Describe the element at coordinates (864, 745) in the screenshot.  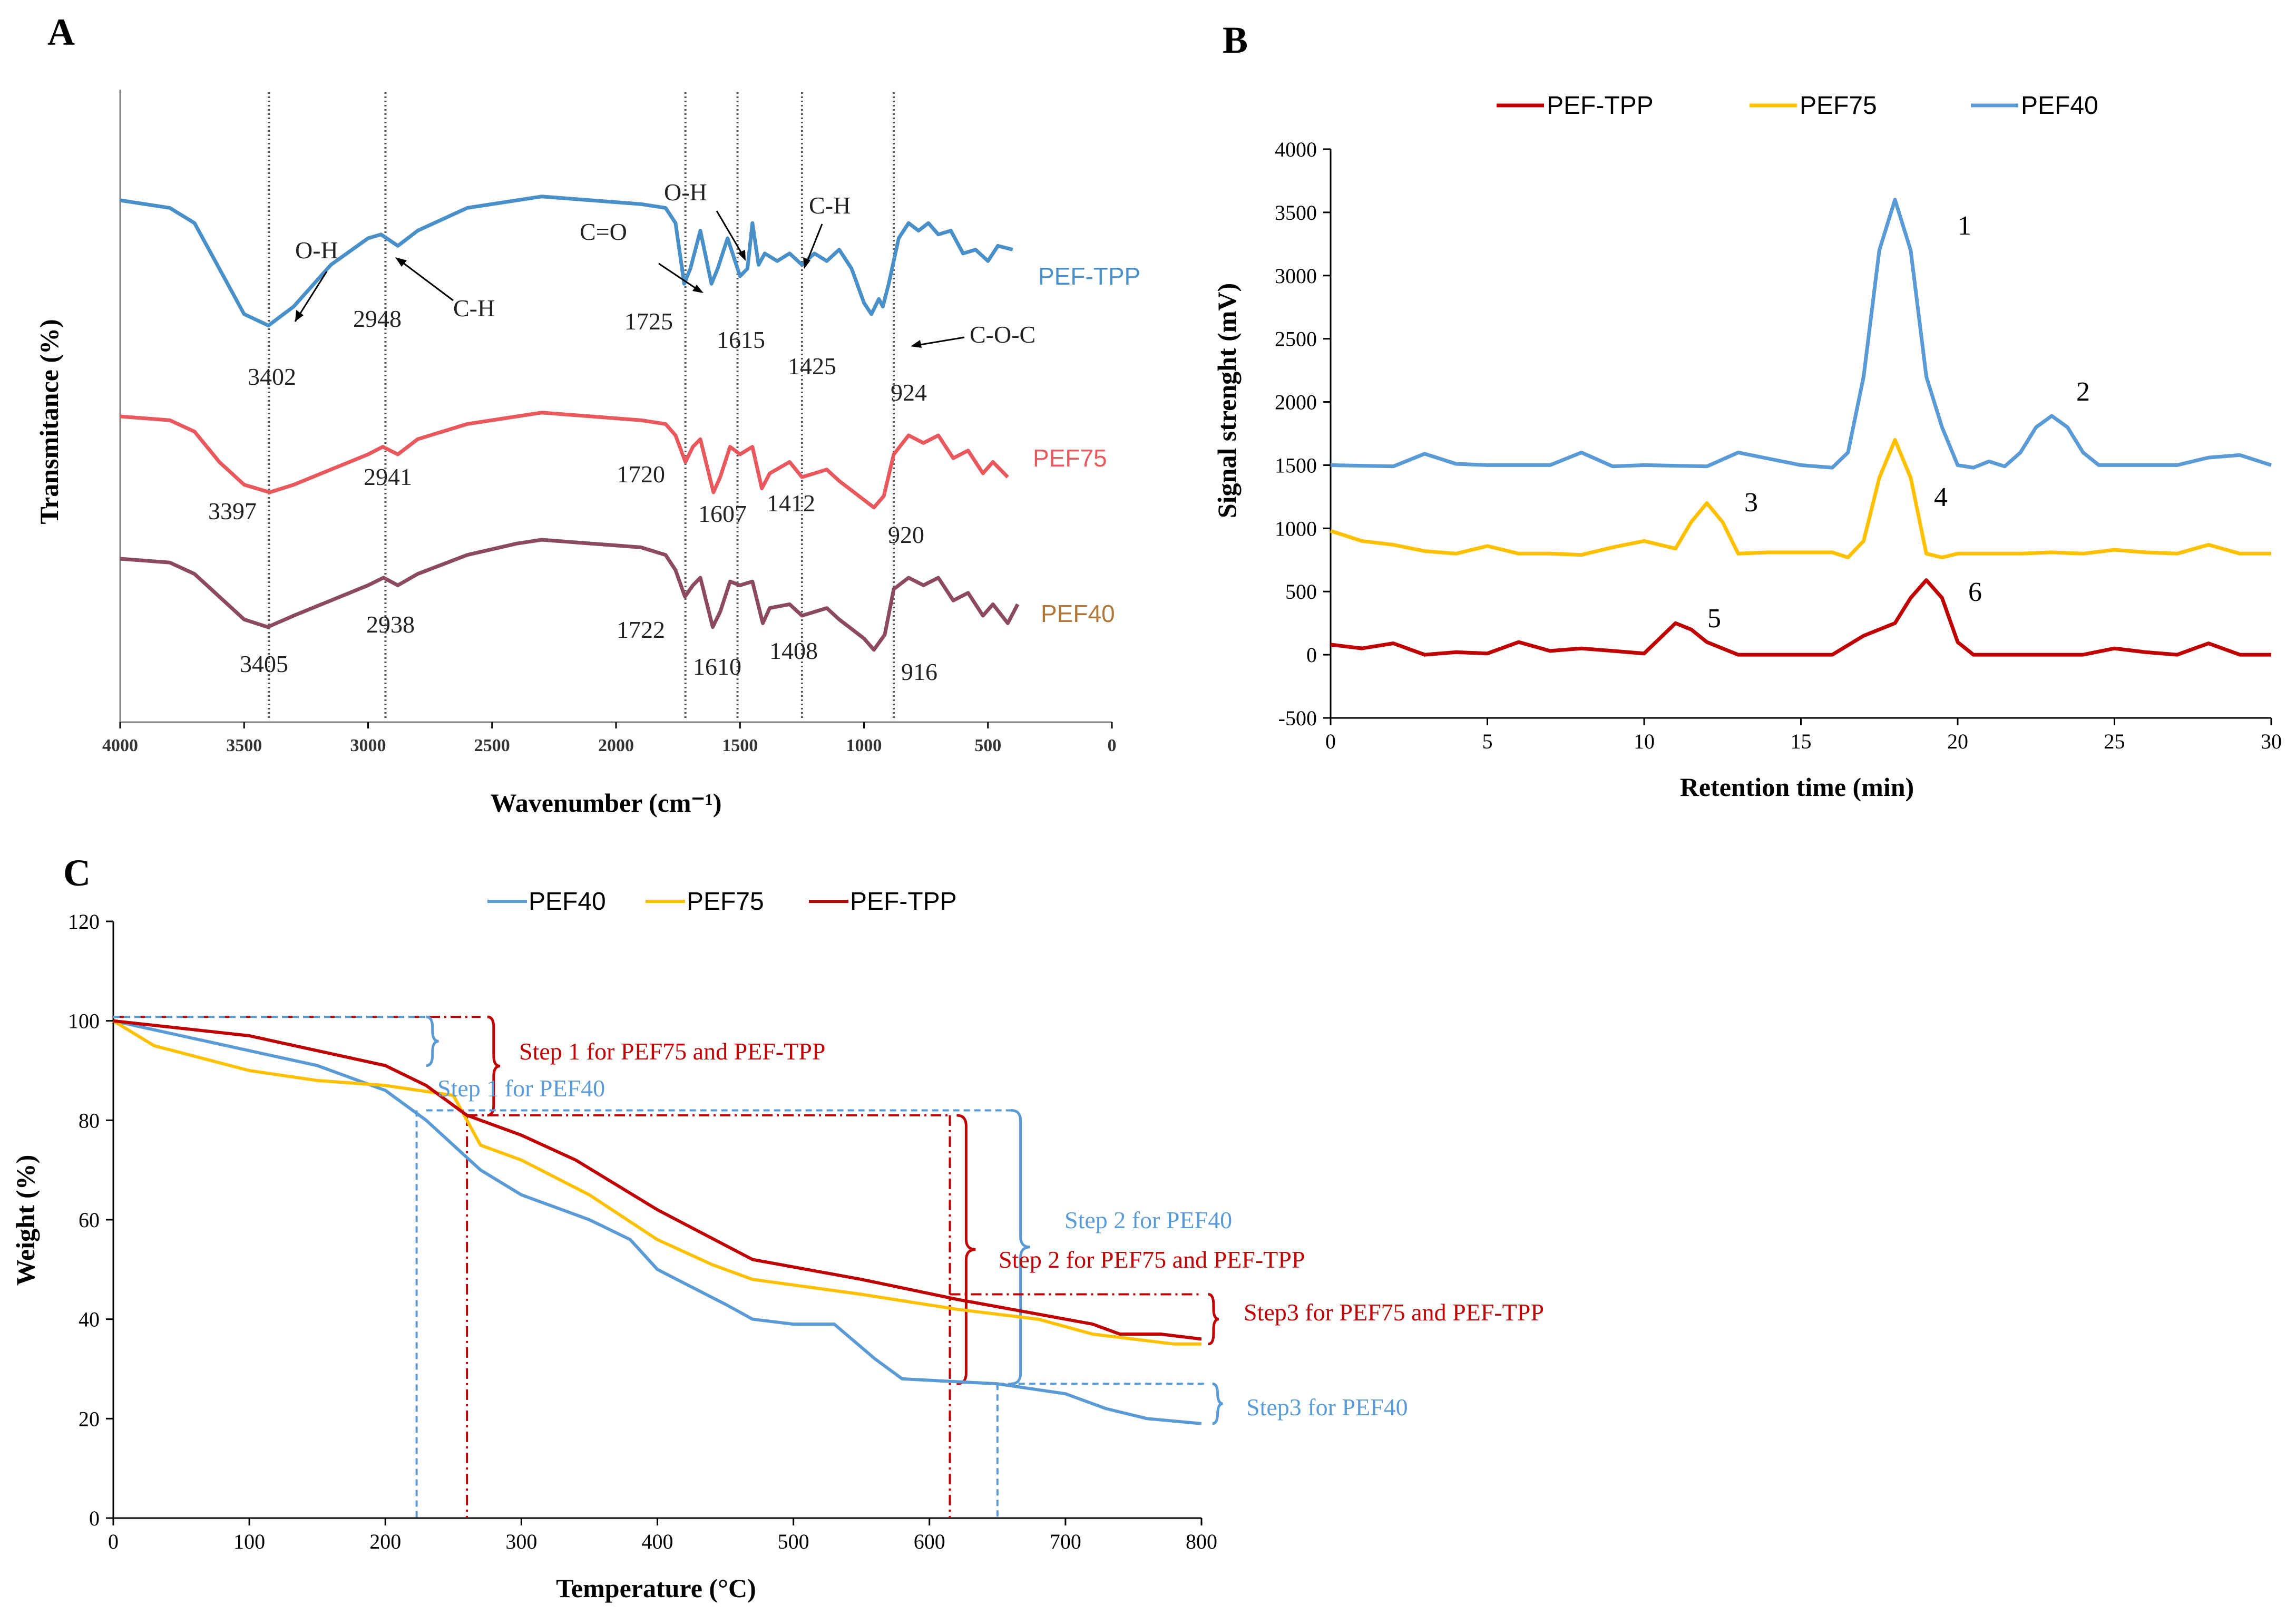
I see `ftir-x-tick-label: 1000` at that location.